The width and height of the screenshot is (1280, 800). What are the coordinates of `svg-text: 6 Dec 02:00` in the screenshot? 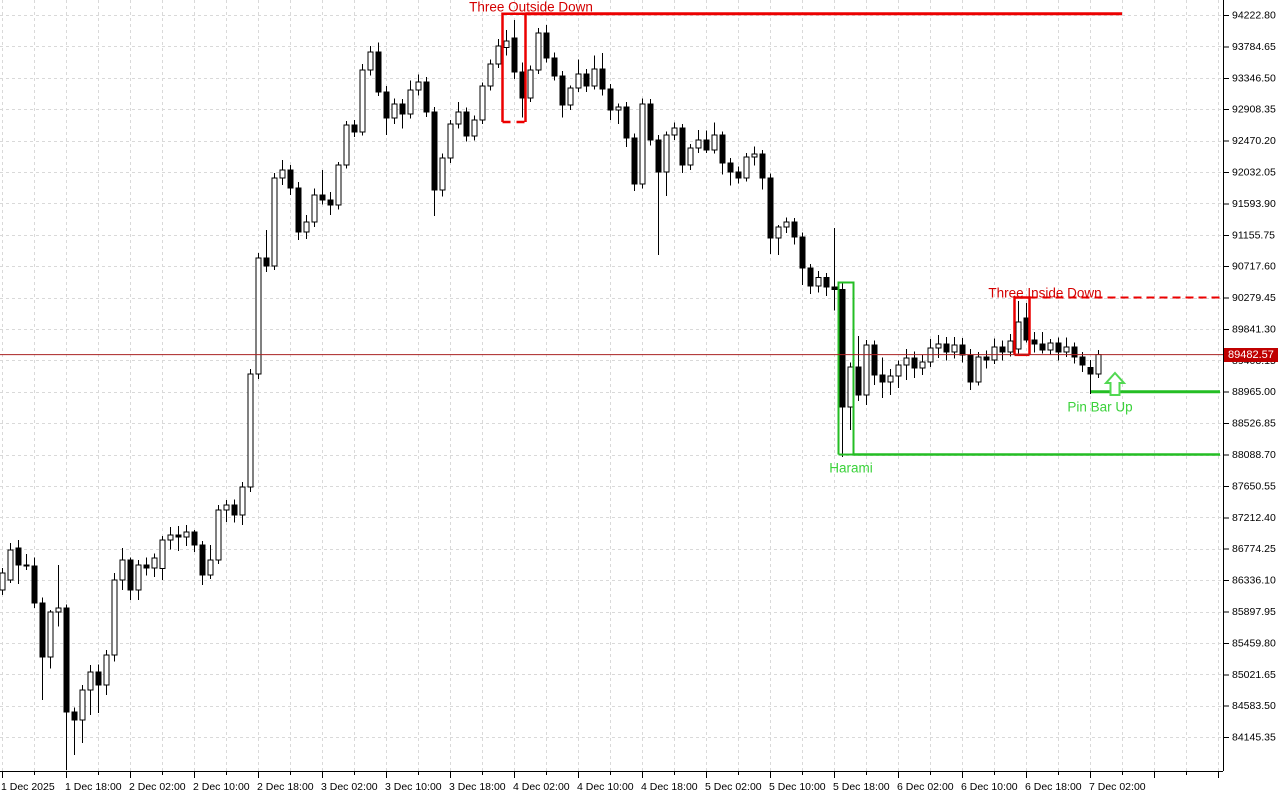 It's located at (925, 787).